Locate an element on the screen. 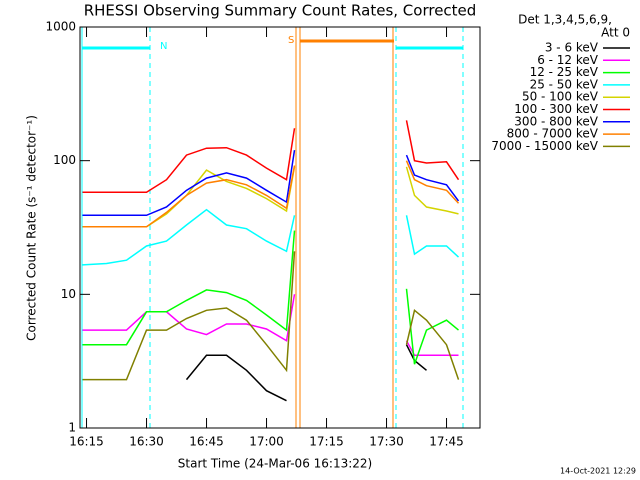 The height and width of the screenshot is (480, 640). legend-label: 6 - 12 keV is located at coordinates (568, 60).